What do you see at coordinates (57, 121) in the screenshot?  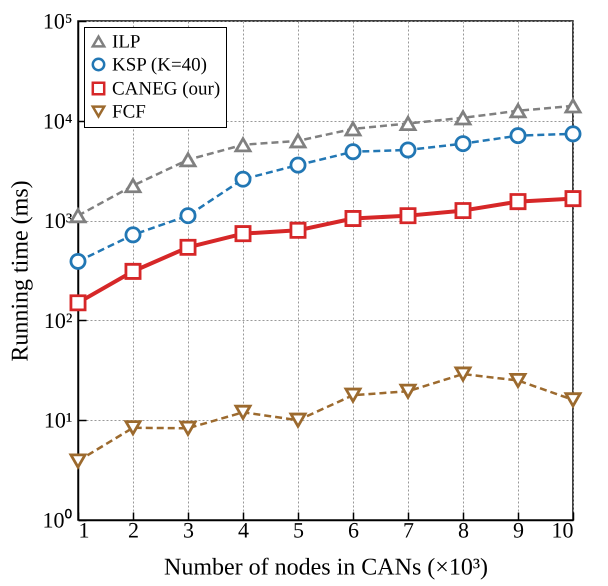 I see `y-tick-label: 10⁴` at bounding box center [57, 121].